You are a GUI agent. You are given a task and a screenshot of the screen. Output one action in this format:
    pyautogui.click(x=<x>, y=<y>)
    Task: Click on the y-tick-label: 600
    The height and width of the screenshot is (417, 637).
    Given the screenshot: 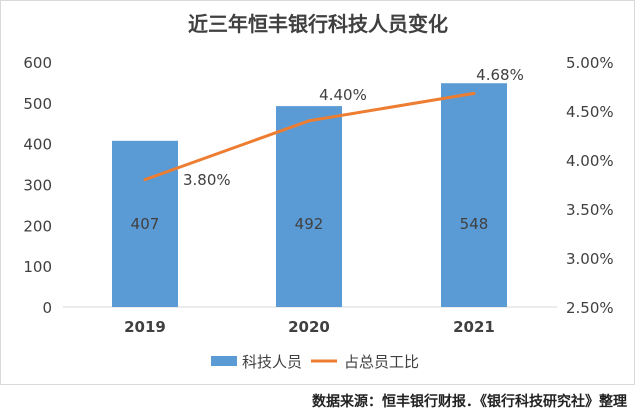 What is the action you would take?
    pyautogui.click(x=37, y=63)
    